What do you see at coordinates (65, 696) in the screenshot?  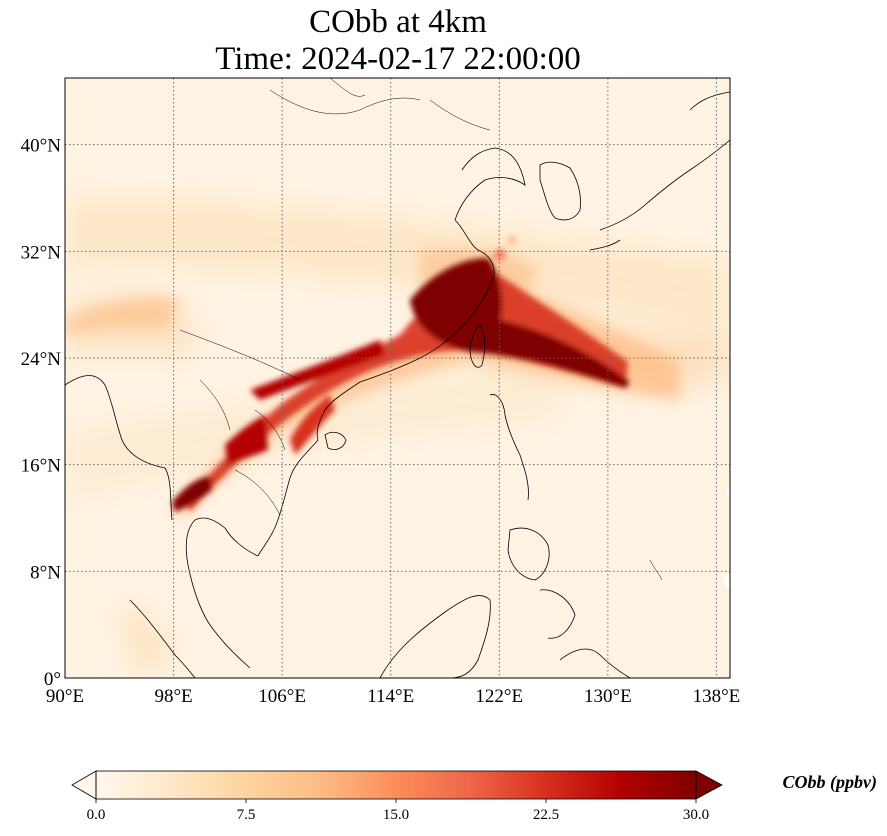 I see `lon-tick-label: 90°E` at bounding box center [65, 696].